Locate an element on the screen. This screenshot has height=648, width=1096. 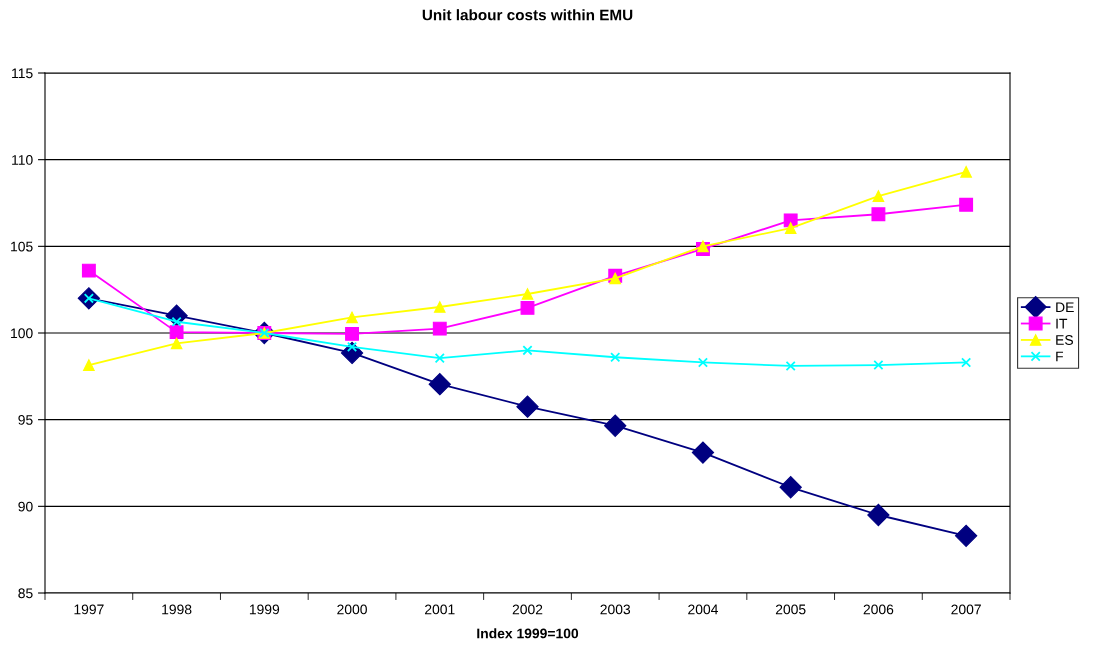
y-tick-label: 85 is located at coordinates (25, 593).